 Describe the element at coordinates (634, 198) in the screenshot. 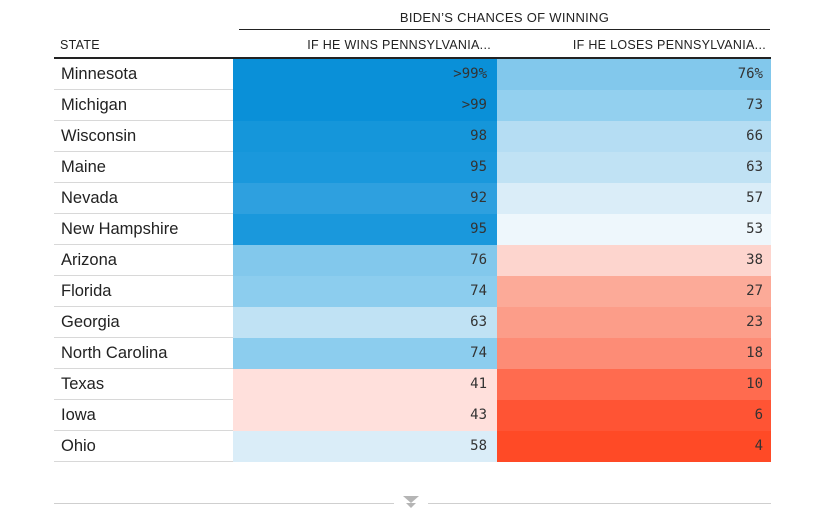

I see `lose-chance-cell: 57` at that location.